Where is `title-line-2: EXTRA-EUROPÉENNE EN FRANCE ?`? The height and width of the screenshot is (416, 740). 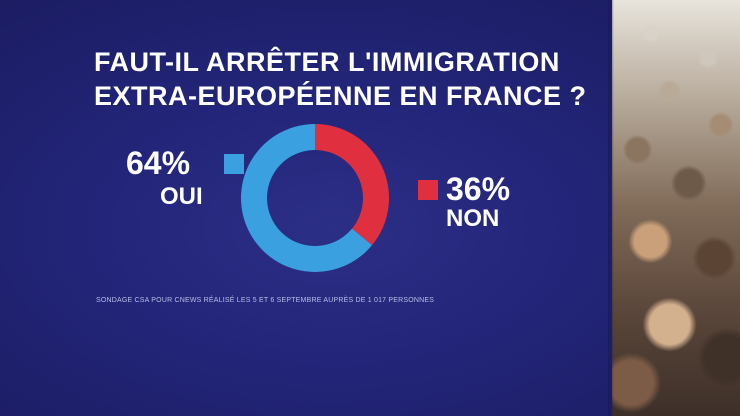
title-line-2: EXTRA-EUROPÉENNE EN FRANCE ? is located at coordinates (340, 96).